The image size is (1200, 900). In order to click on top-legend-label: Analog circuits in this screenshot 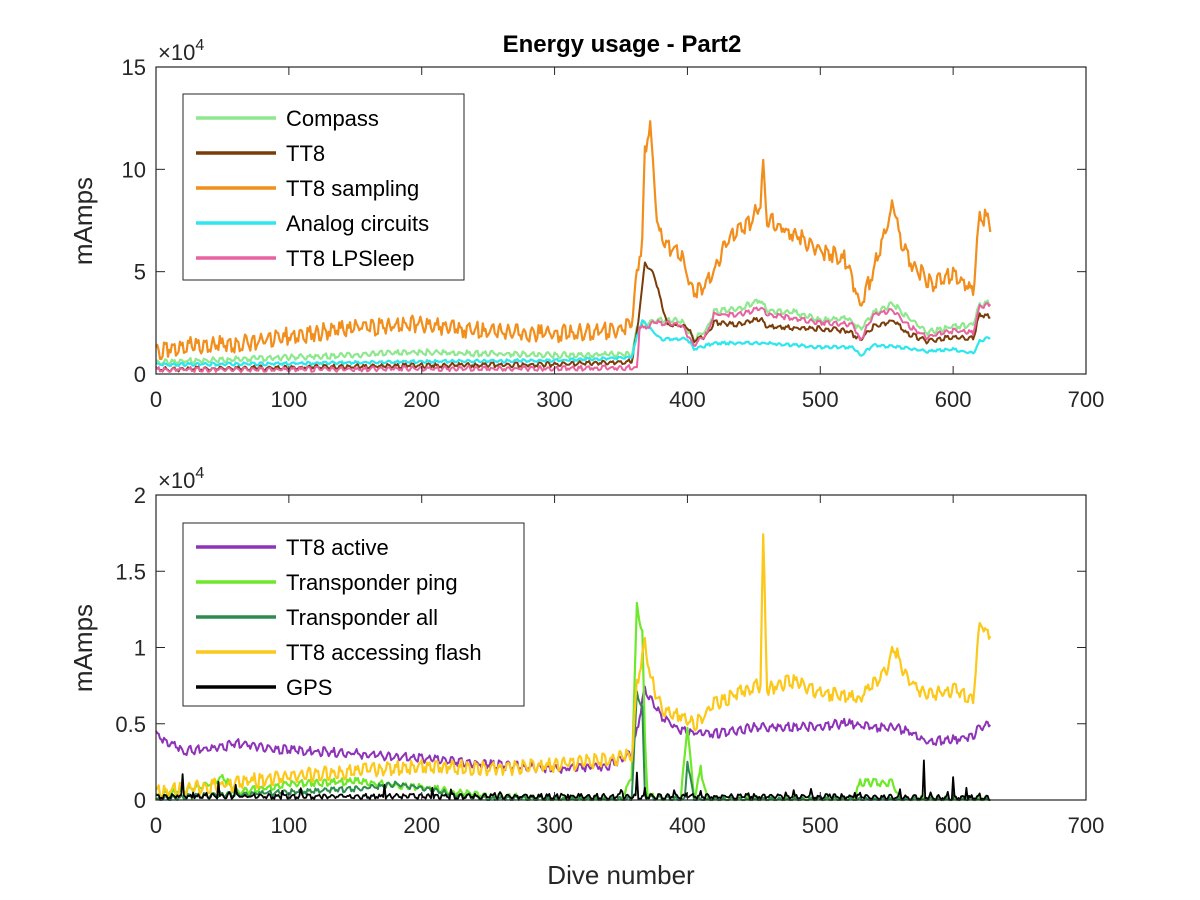, I will do `click(357, 223)`.